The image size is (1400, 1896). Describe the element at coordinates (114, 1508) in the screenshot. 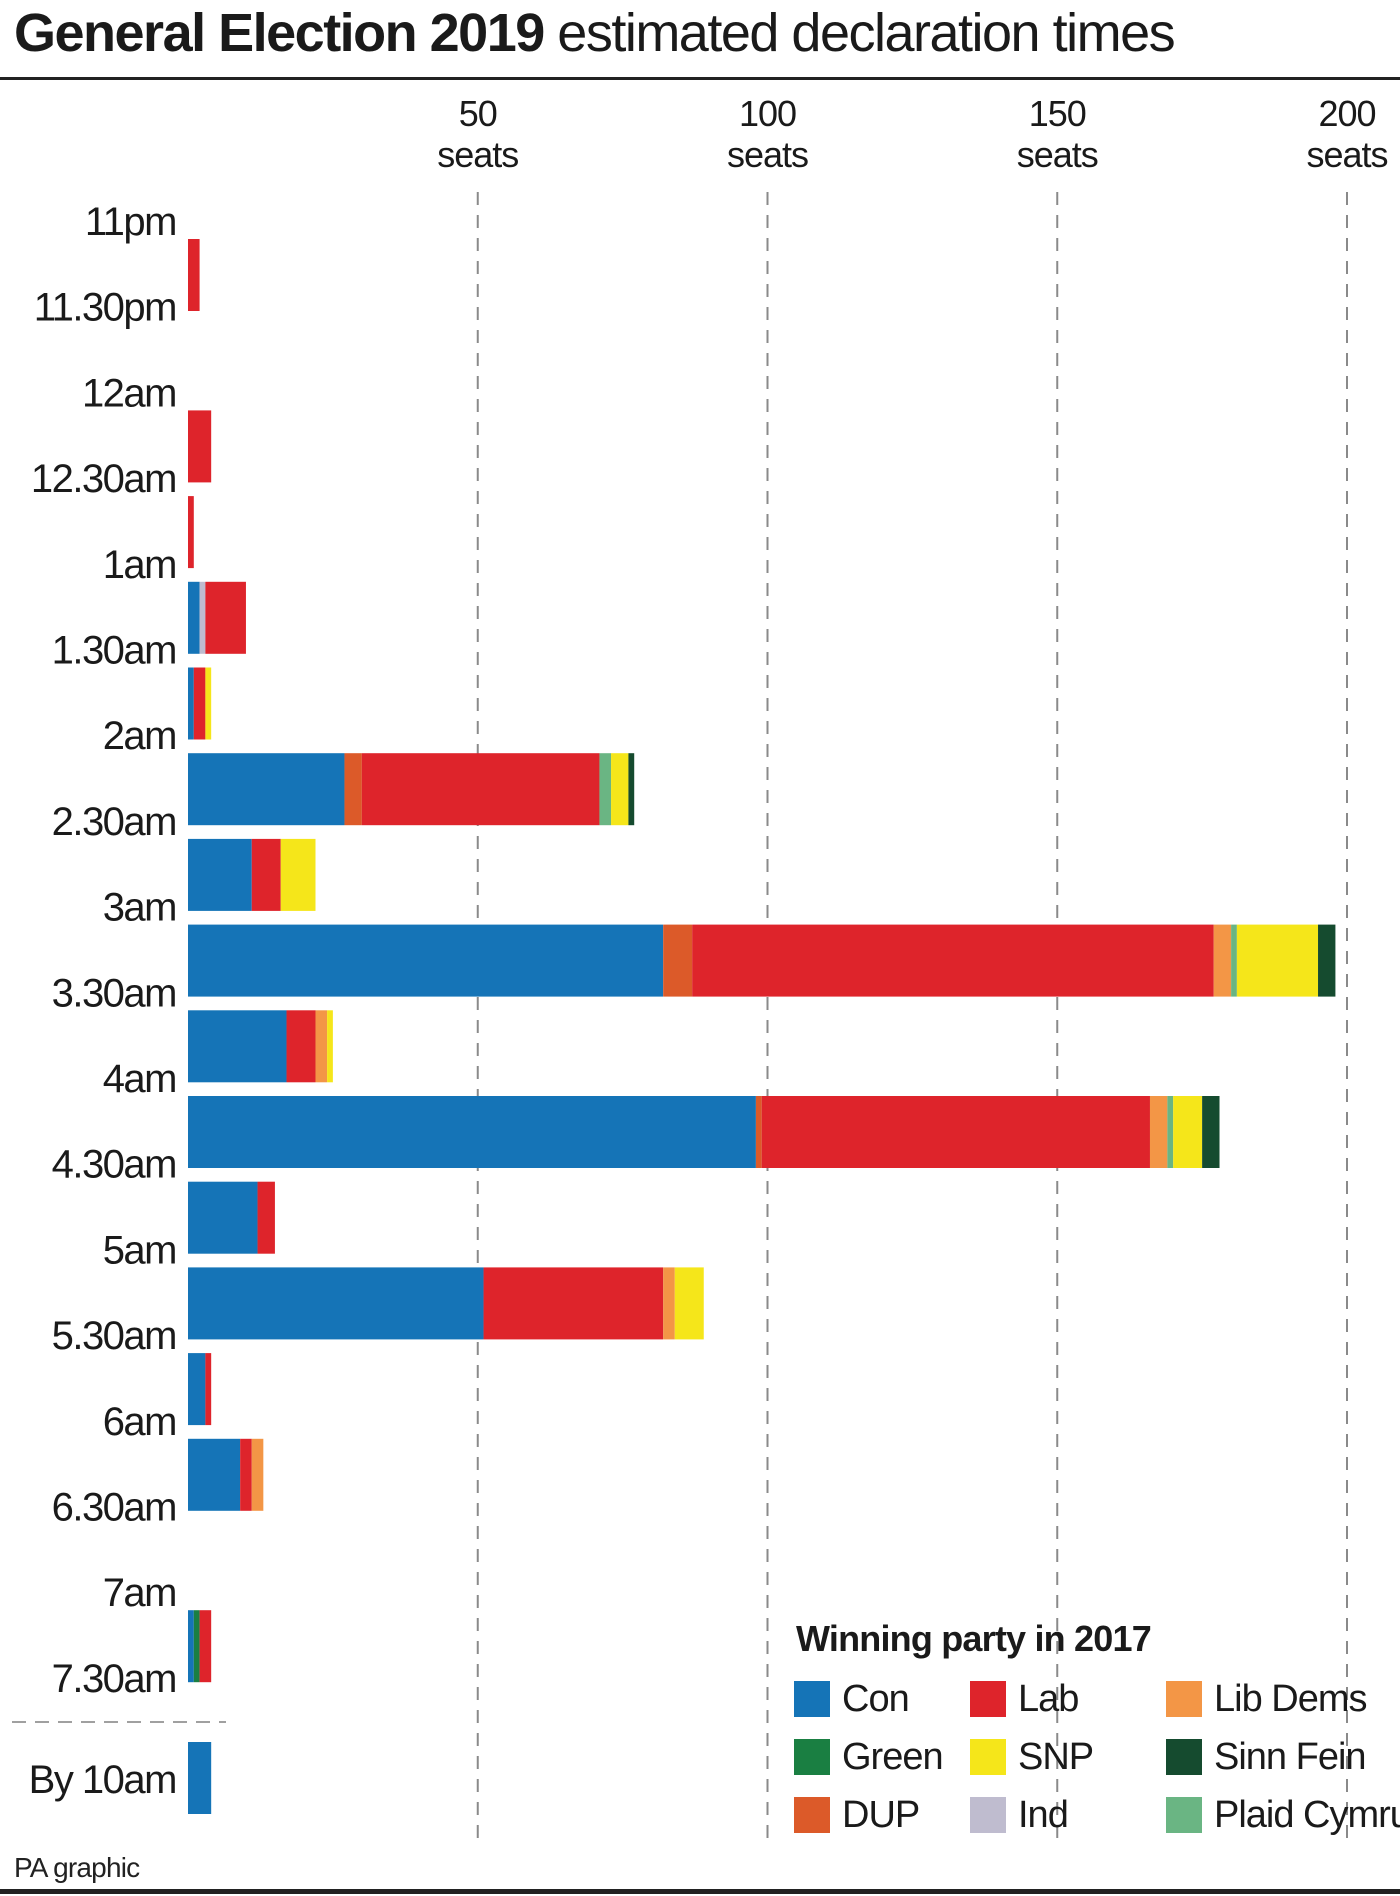

I see `time-label-6-30am: 6.30am` at that location.